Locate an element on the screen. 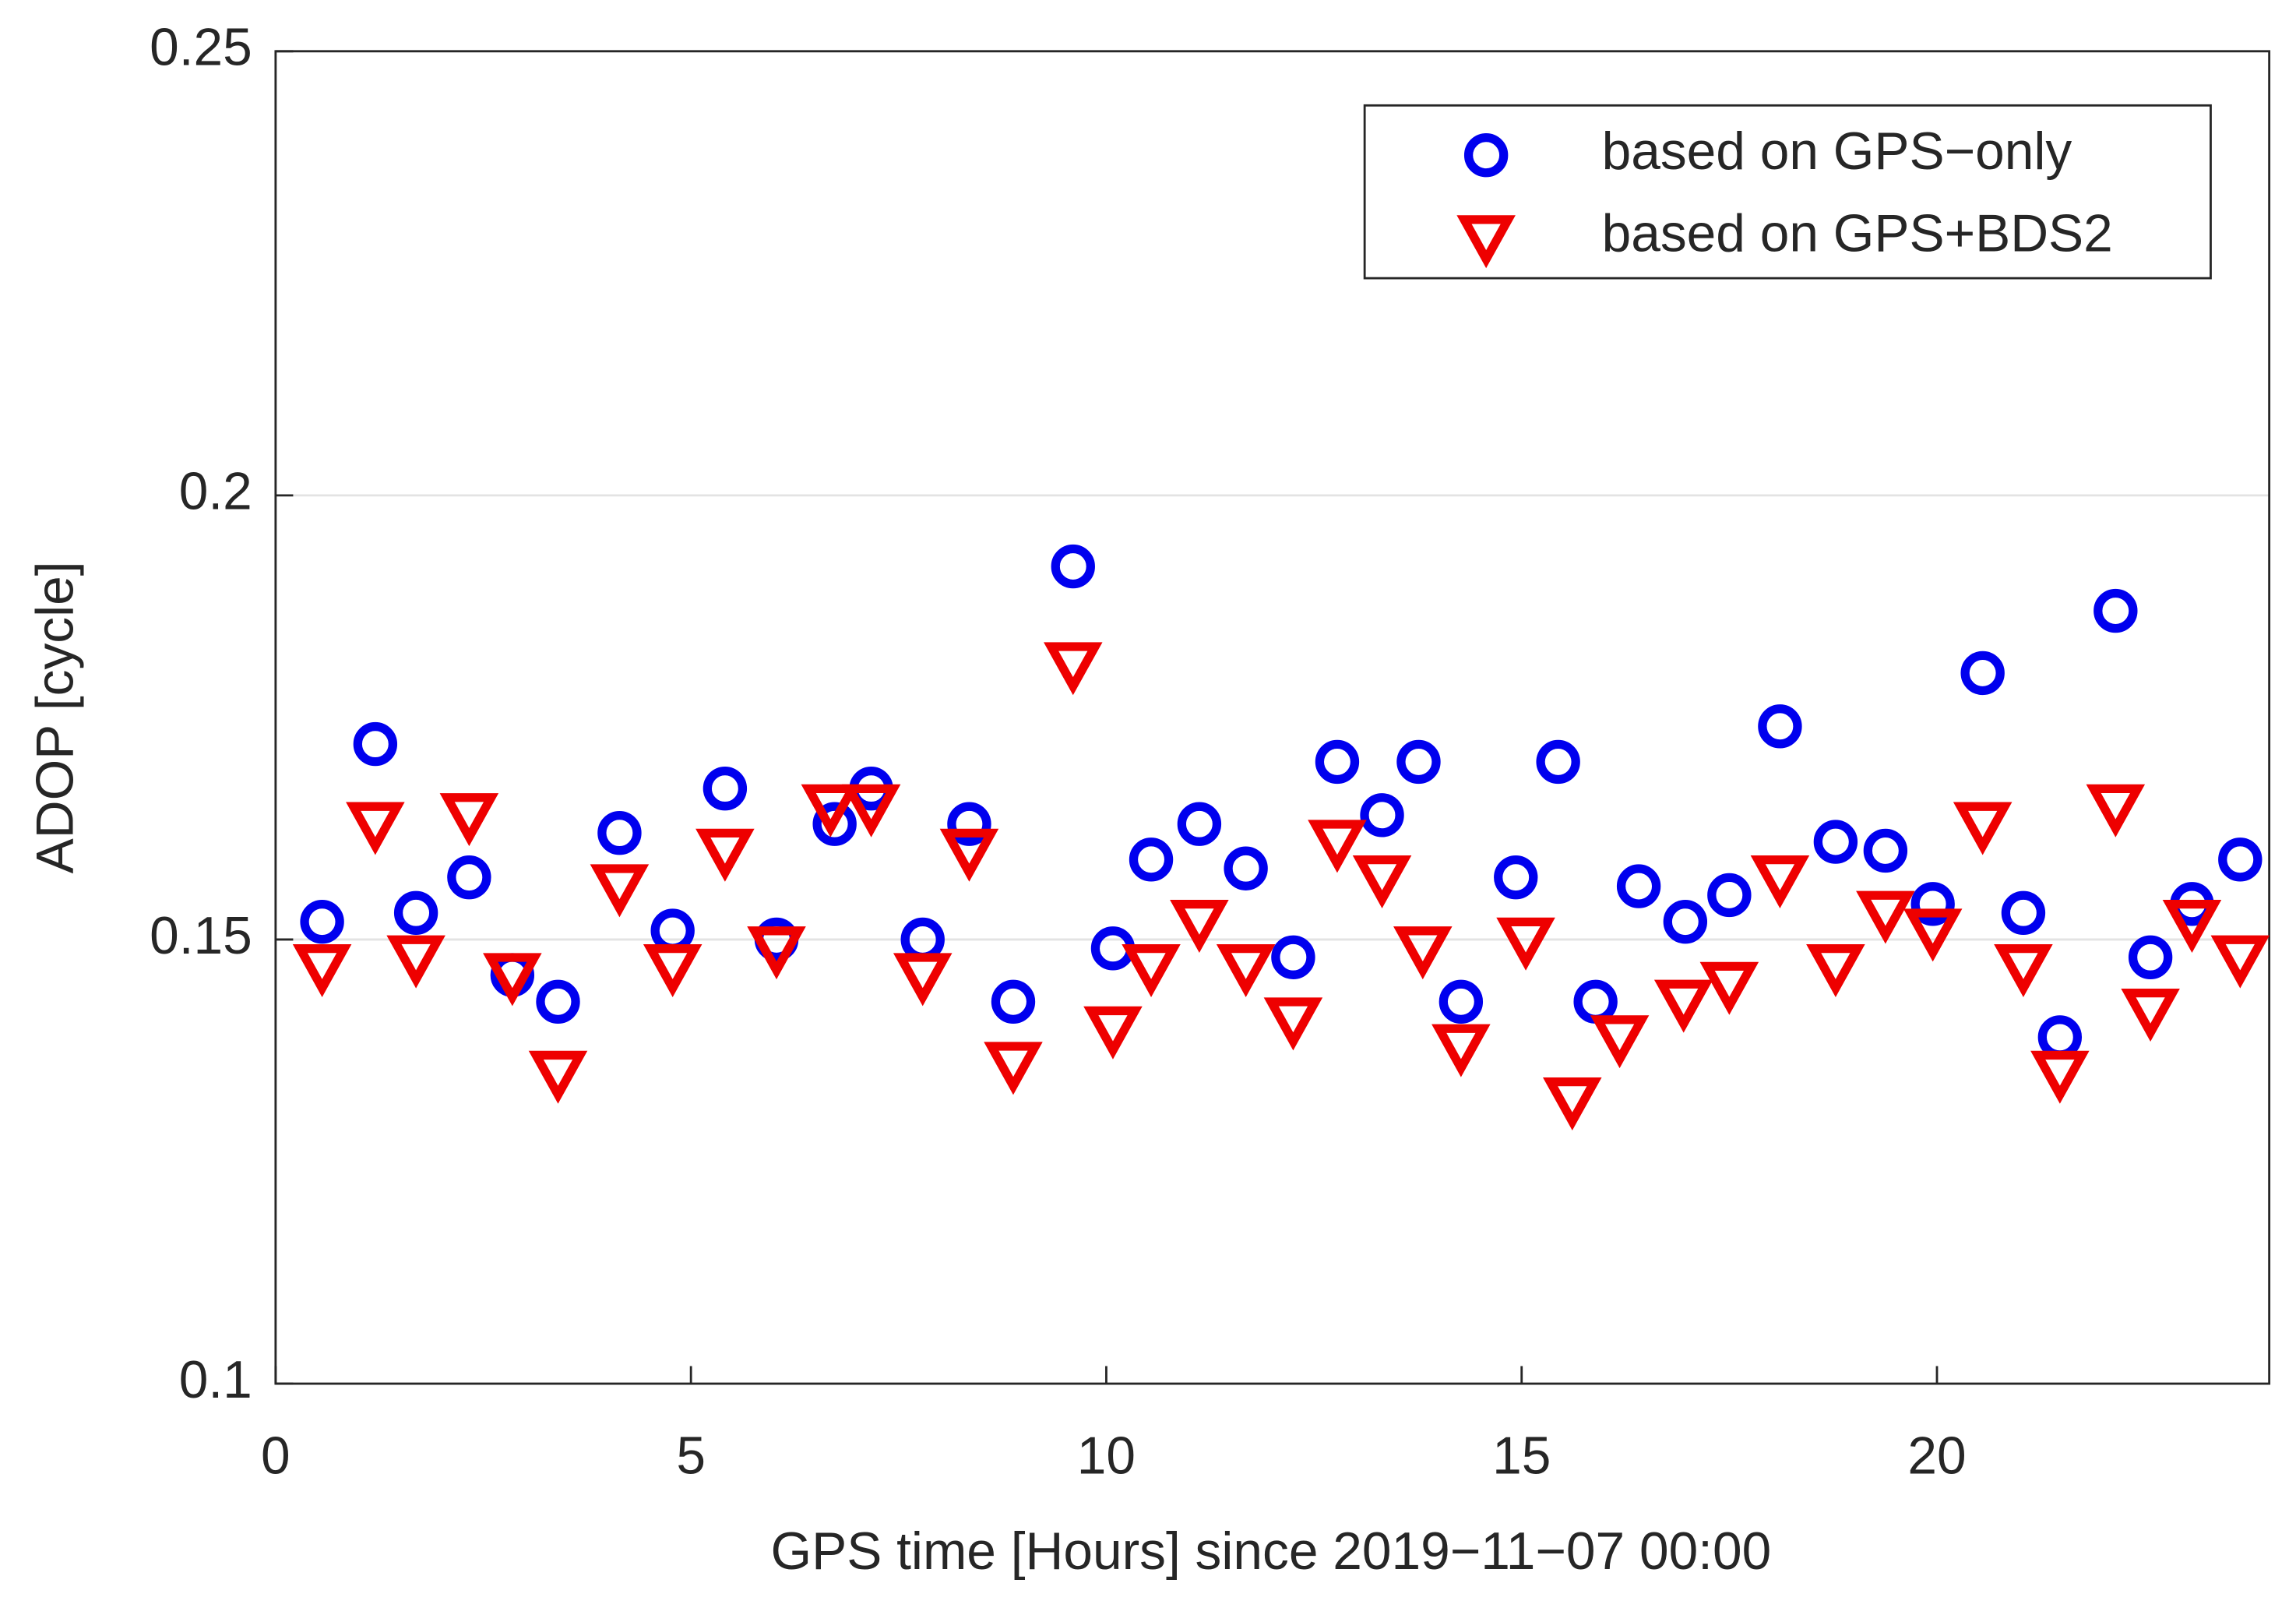 This screenshot has height=1615, width=2296. legend-label: based on GPS−only is located at coordinates (1837, 152).